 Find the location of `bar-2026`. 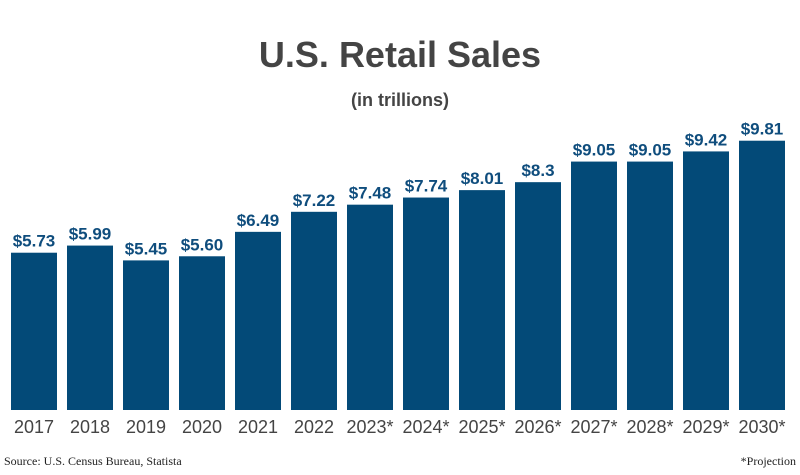

bar-2026 is located at coordinates (538, 296).